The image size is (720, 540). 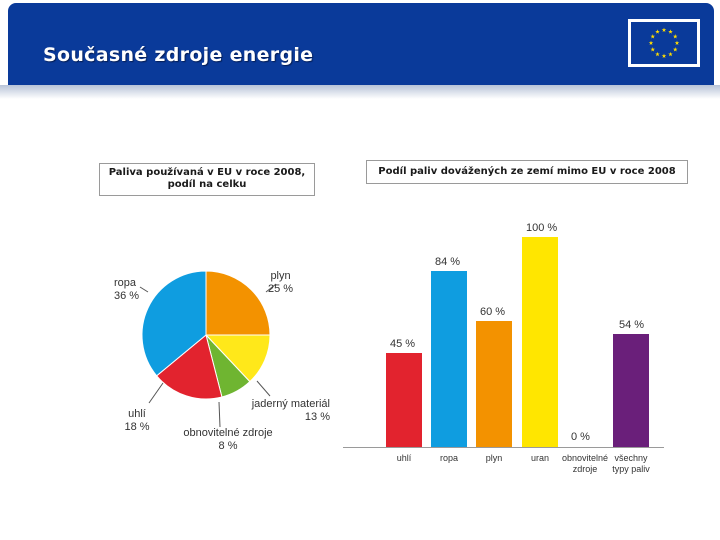 What do you see at coordinates (271, 288) in the screenshot?
I see `pie-leader-line-plyn` at bounding box center [271, 288].